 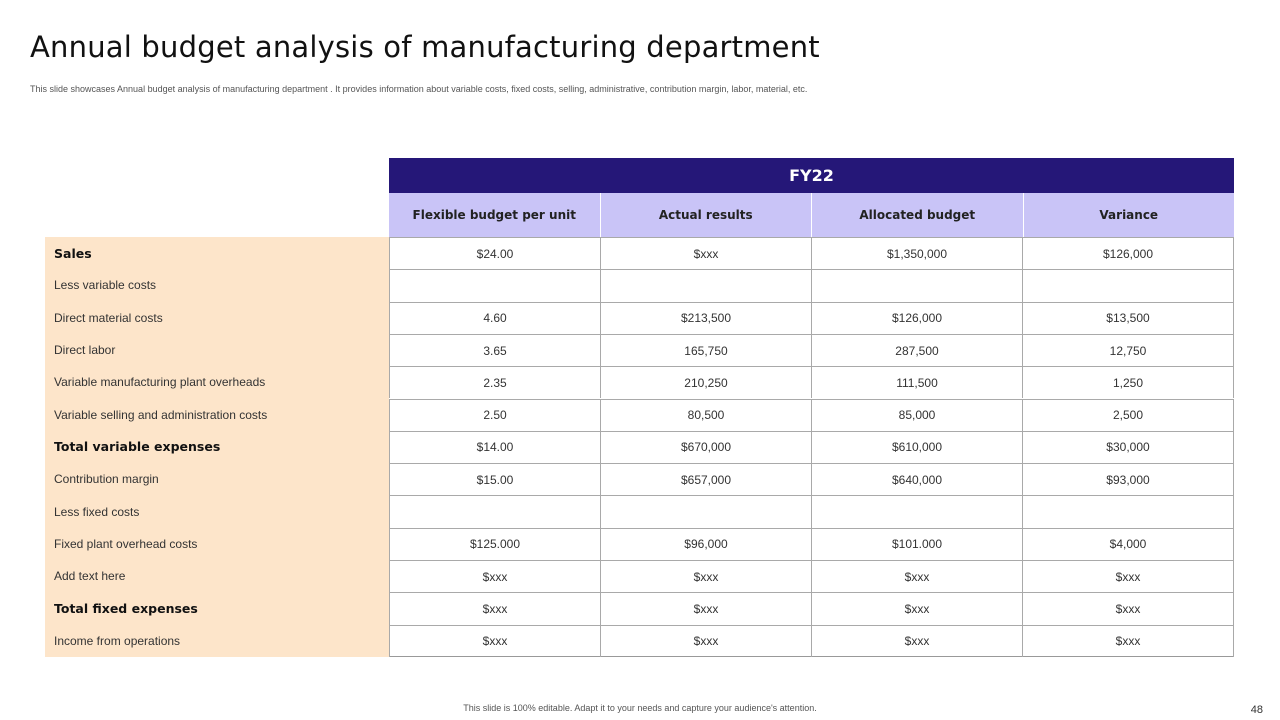 What do you see at coordinates (494, 383) in the screenshot?
I see `table-cell: 2.35` at bounding box center [494, 383].